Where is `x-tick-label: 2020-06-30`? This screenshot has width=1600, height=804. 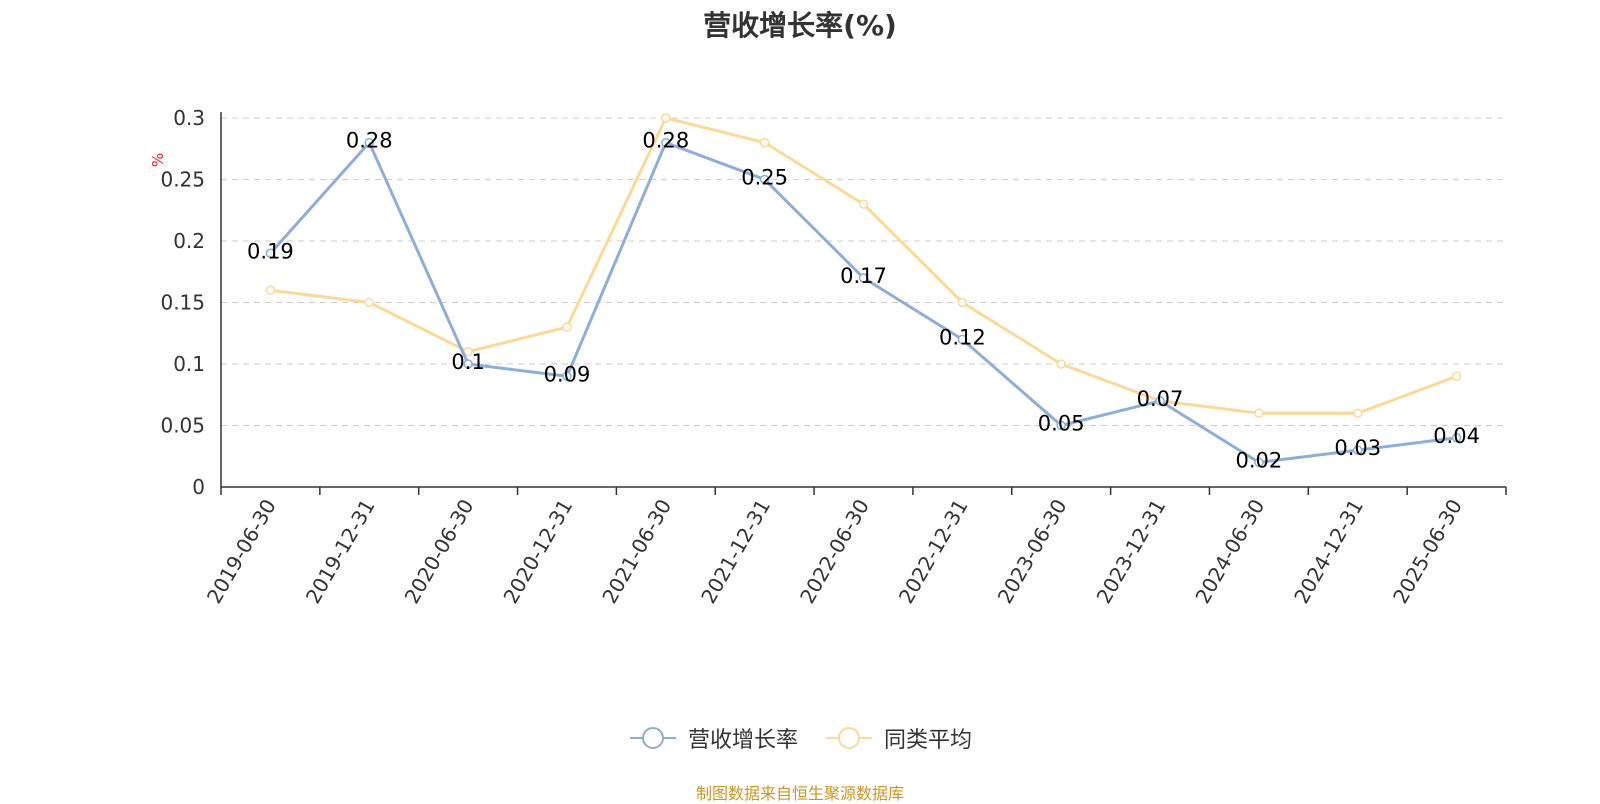
x-tick-label: 2020-06-30 is located at coordinates (439, 551).